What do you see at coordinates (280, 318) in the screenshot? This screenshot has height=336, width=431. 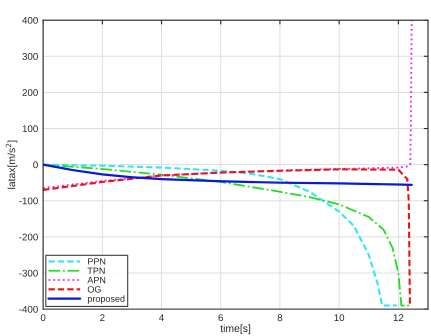 I see `x-tick-label: 8` at bounding box center [280, 318].